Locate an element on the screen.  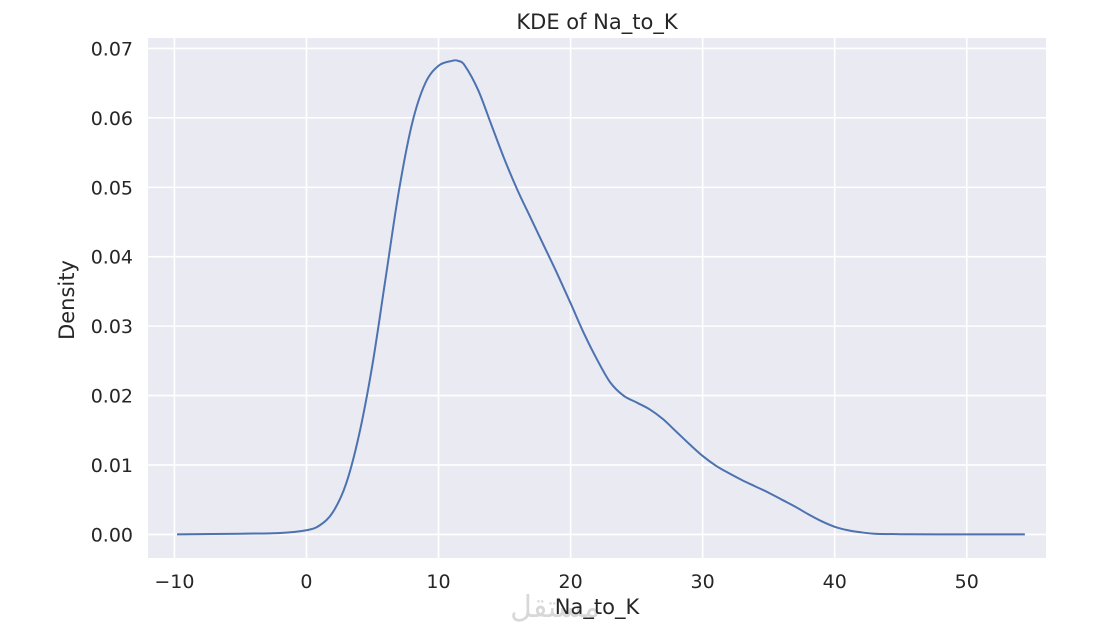
y-tick-label: 0.04 is located at coordinates (112, 258).